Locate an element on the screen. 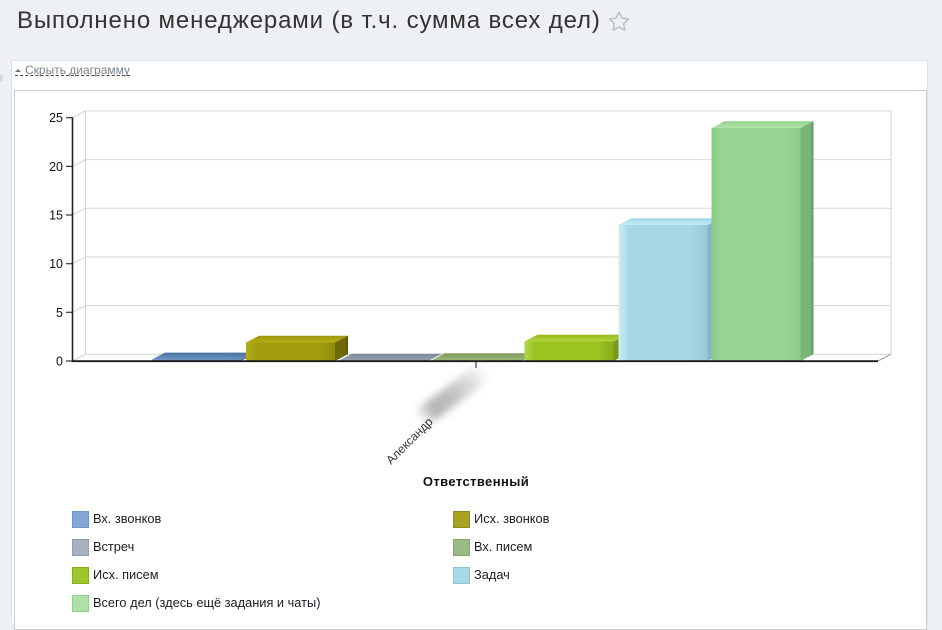 Image resolution: width=942 pixels, height=630 pixels. svg-text: 10 is located at coordinates (56, 264).